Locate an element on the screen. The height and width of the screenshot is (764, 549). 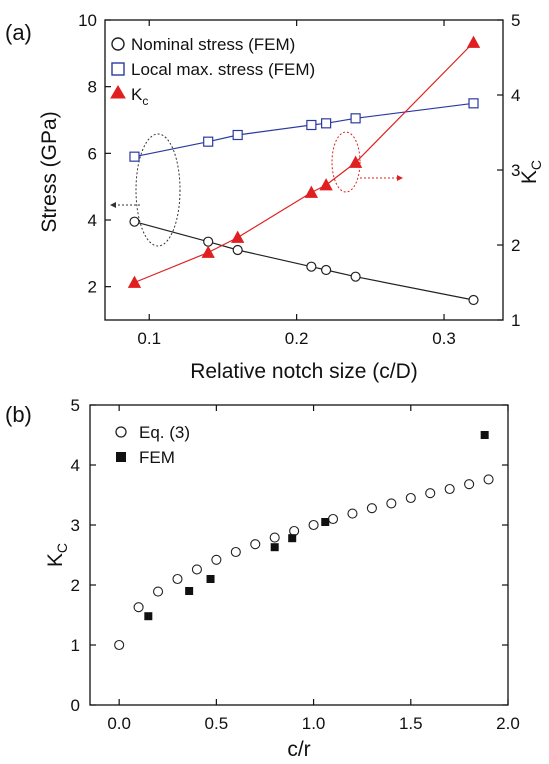
a-ytick-right-label: 5 is located at coordinates (515, 20).